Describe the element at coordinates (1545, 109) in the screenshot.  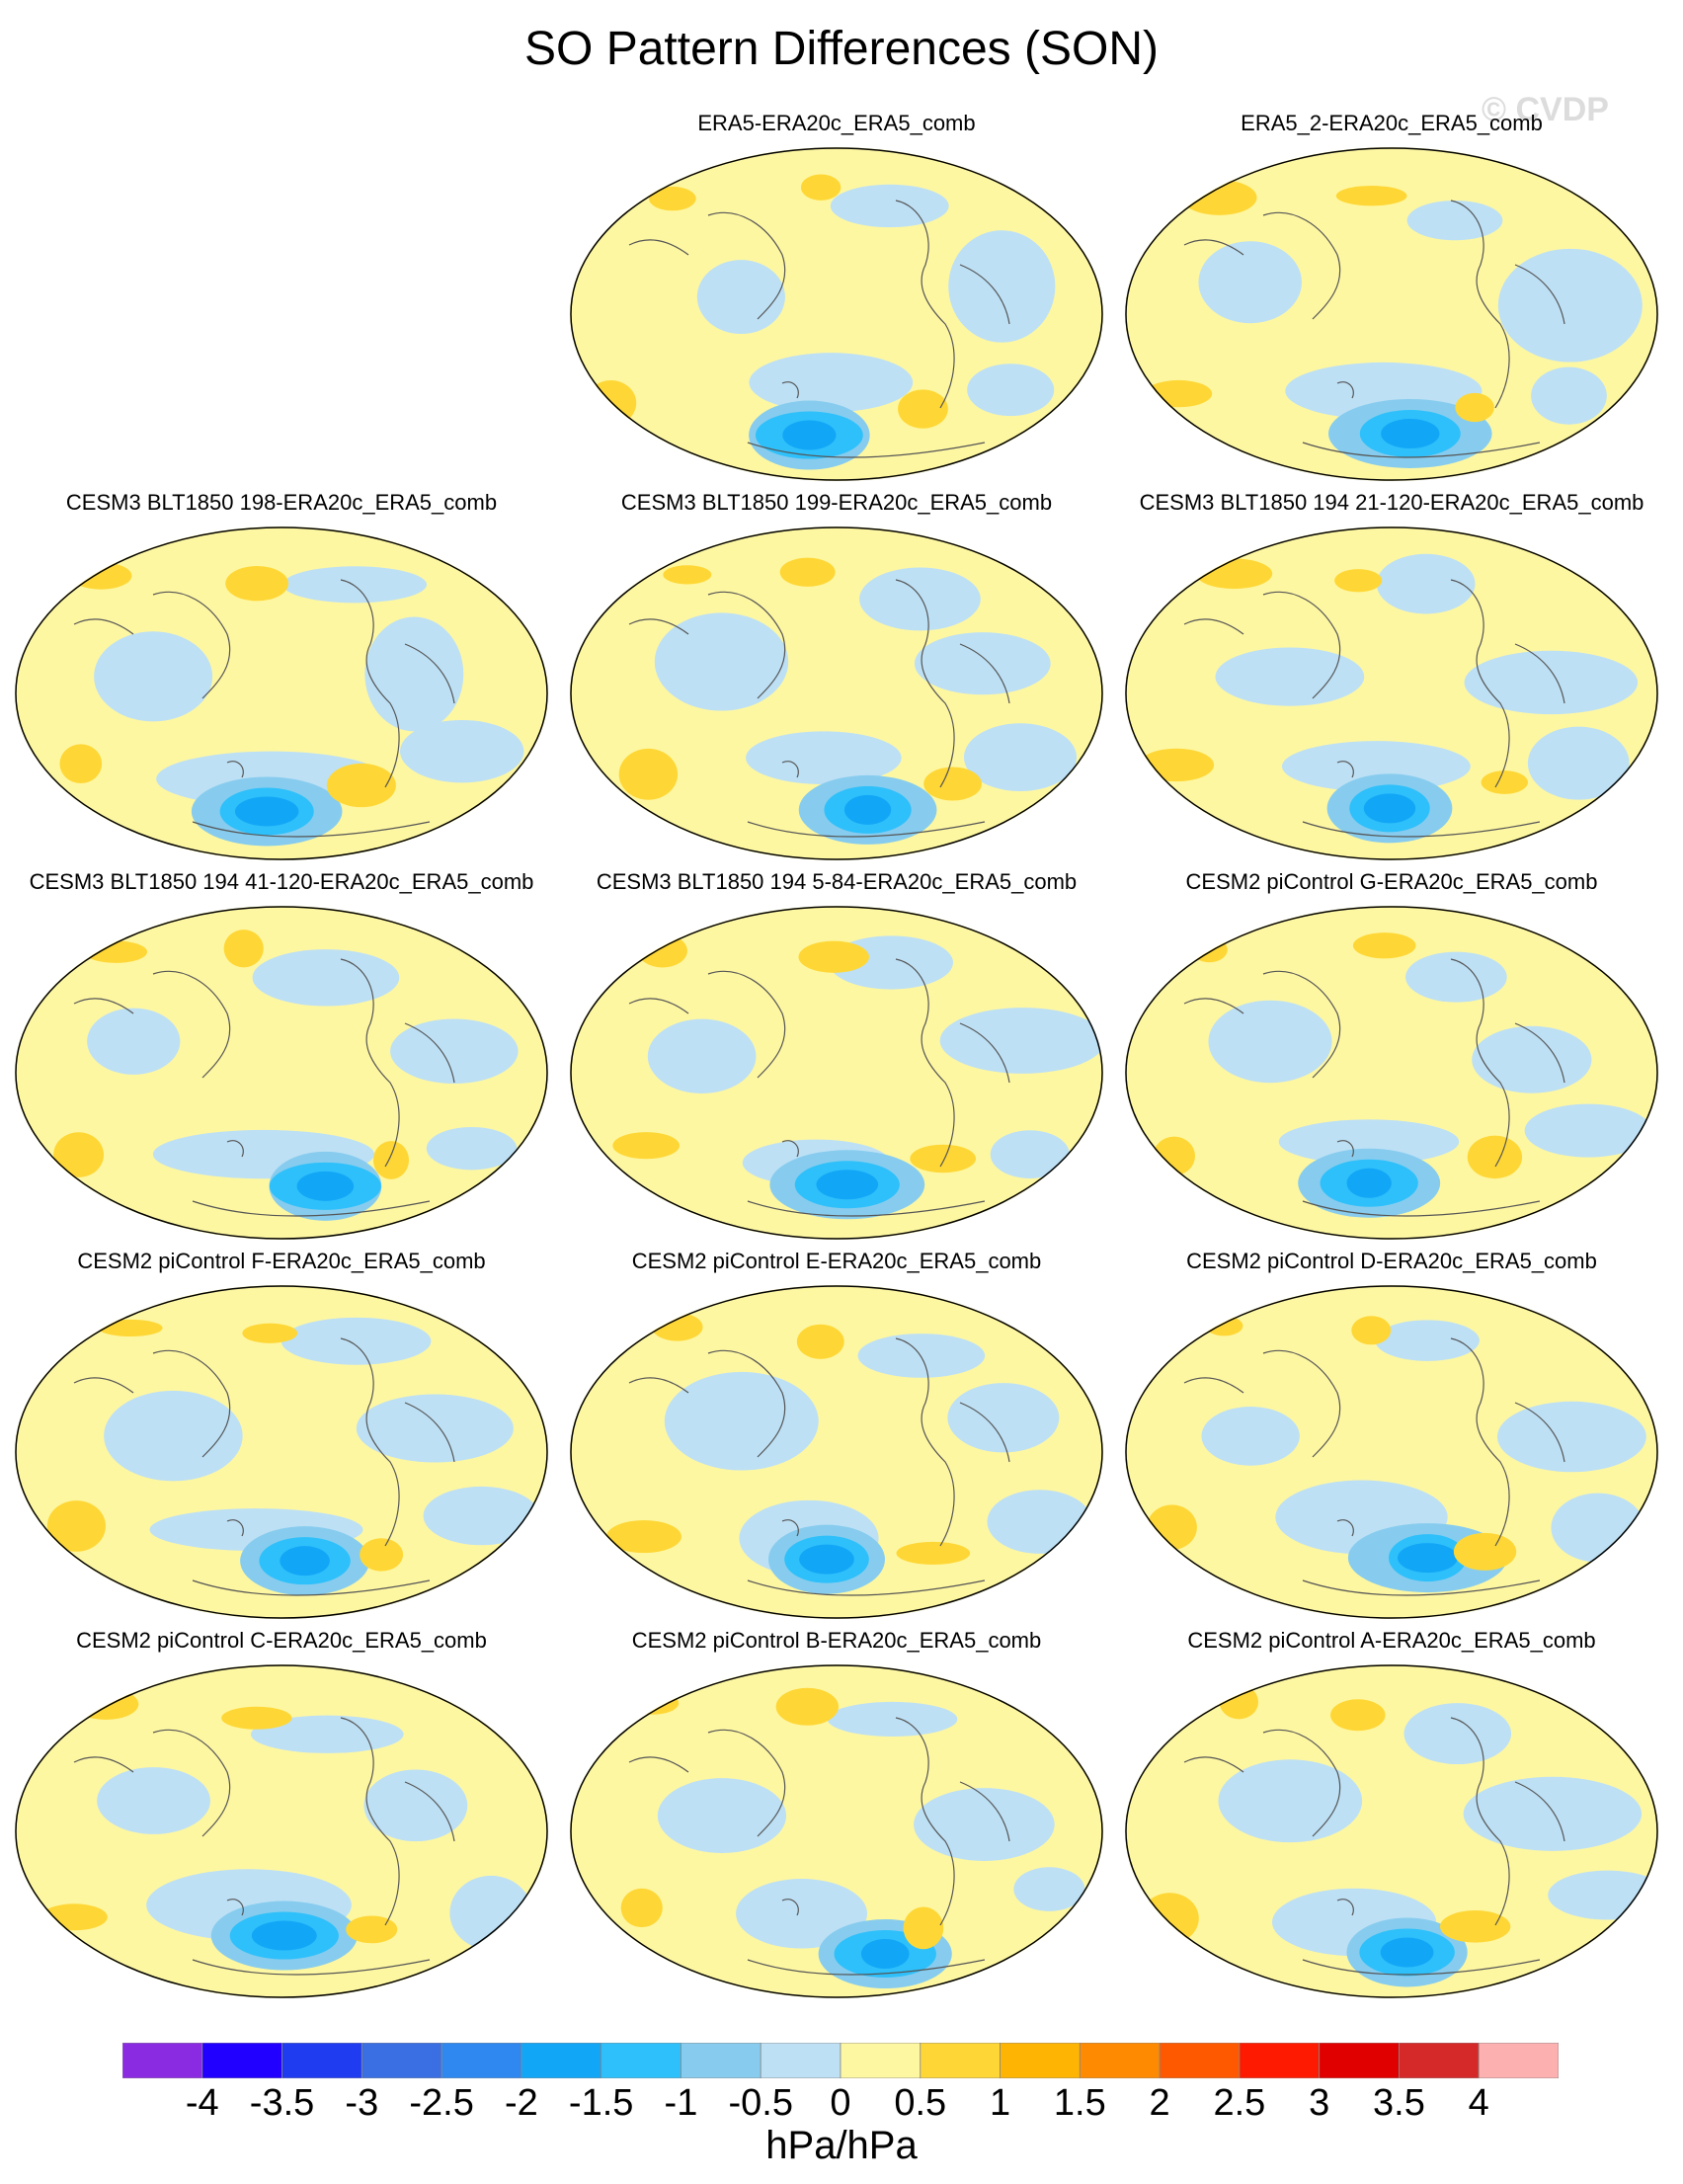
I see `watermark: © CVDP` at that location.